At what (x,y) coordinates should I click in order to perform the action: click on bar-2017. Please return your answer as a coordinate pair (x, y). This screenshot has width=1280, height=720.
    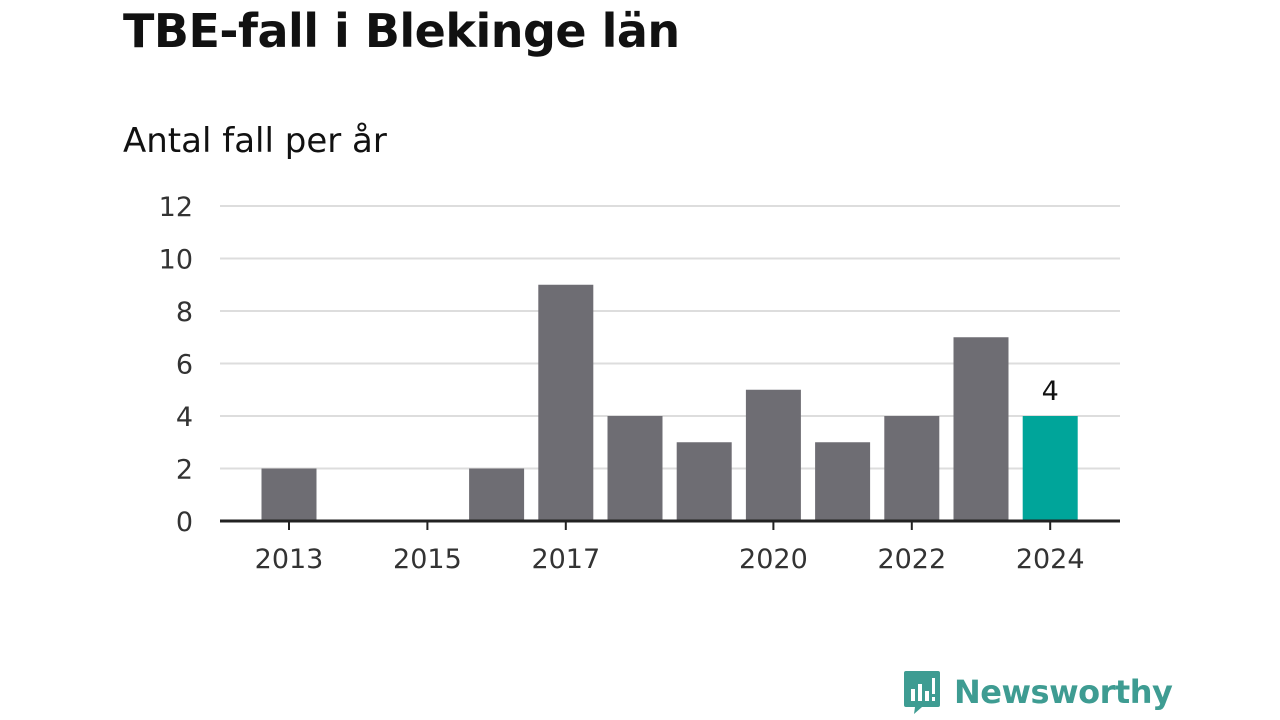
    Looking at the image, I should click on (566, 402).